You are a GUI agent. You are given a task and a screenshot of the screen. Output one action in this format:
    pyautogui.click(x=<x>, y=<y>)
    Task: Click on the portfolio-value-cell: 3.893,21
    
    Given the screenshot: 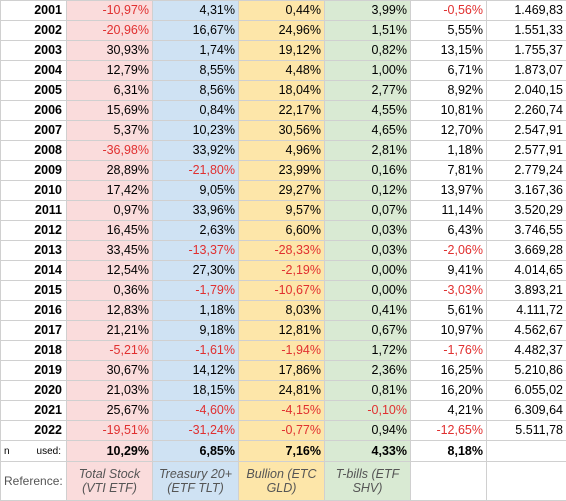 What is the action you would take?
    pyautogui.click(x=526, y=291)
    